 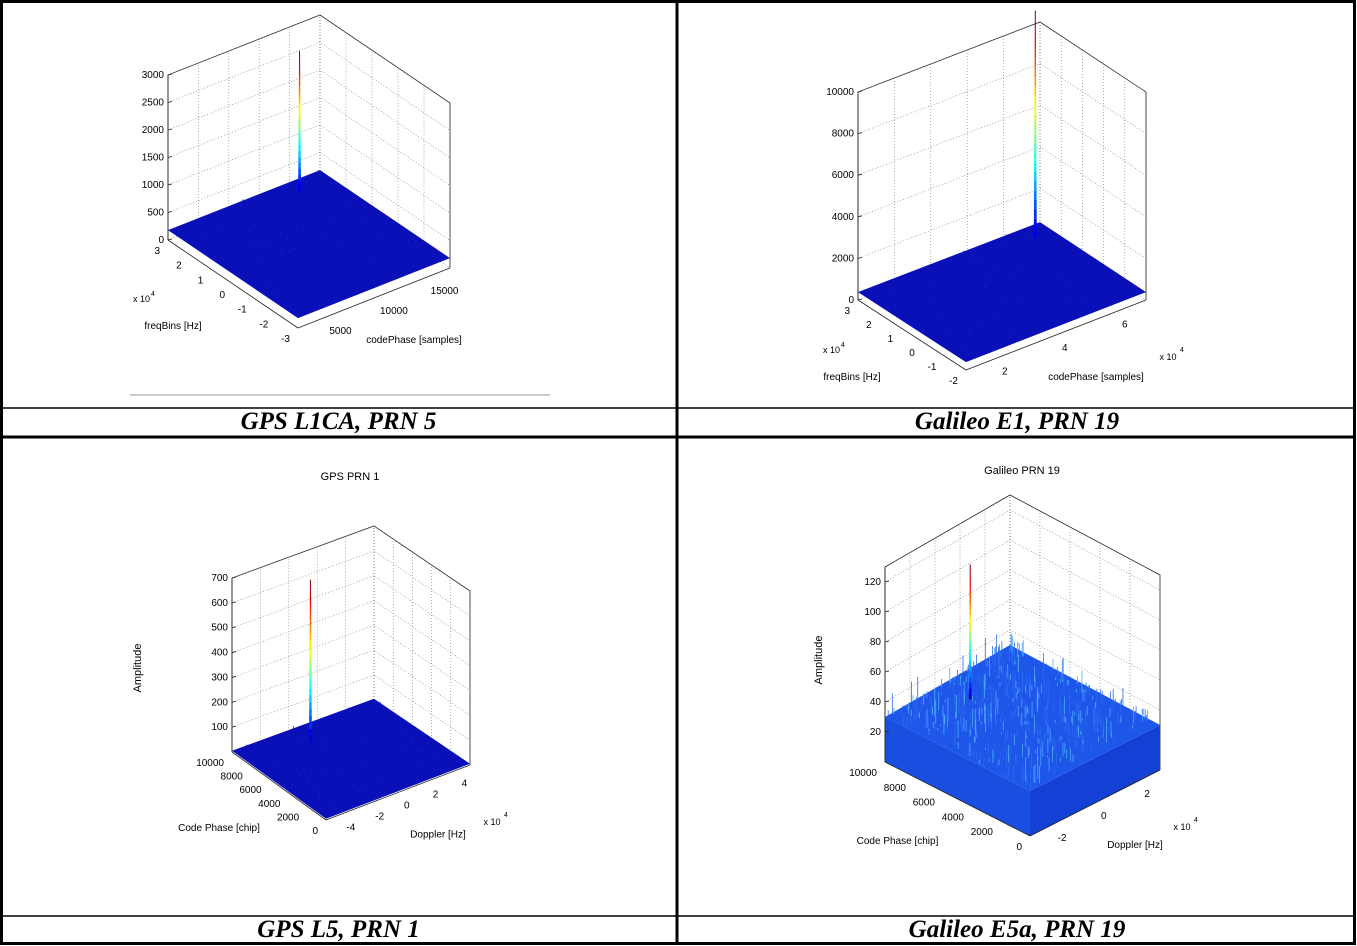 I want to click on left-axis-tick-label: 8000, so click(x=232, y=777).